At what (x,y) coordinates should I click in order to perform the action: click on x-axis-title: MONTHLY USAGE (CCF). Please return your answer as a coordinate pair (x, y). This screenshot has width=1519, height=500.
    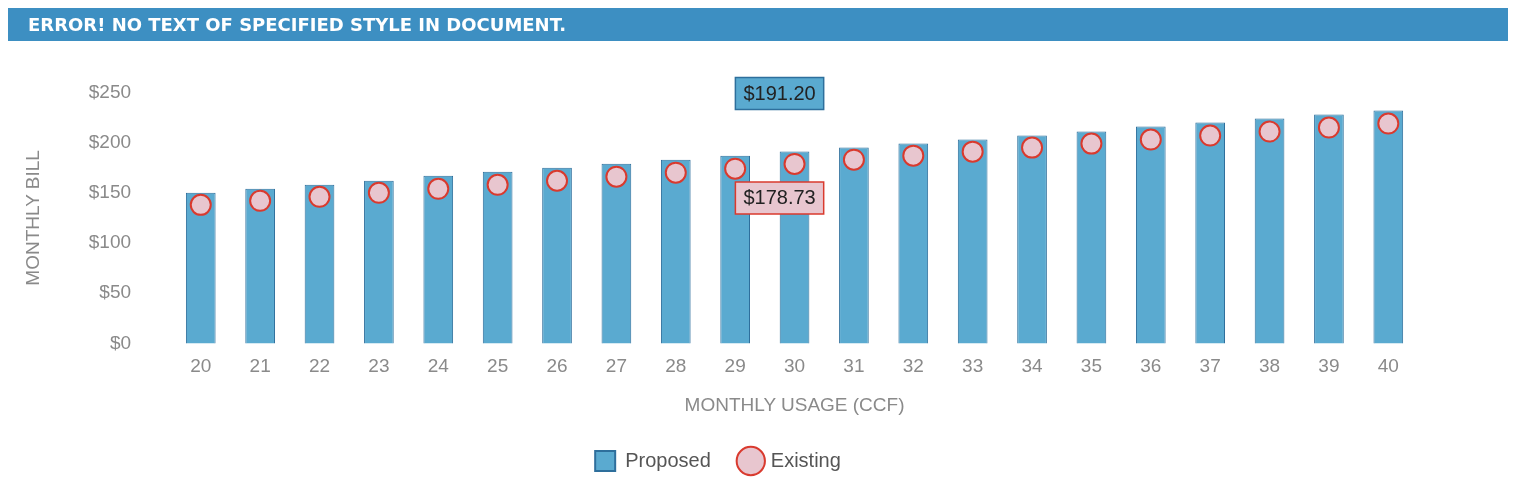
    Looking at the image, I should click on (794, 404).